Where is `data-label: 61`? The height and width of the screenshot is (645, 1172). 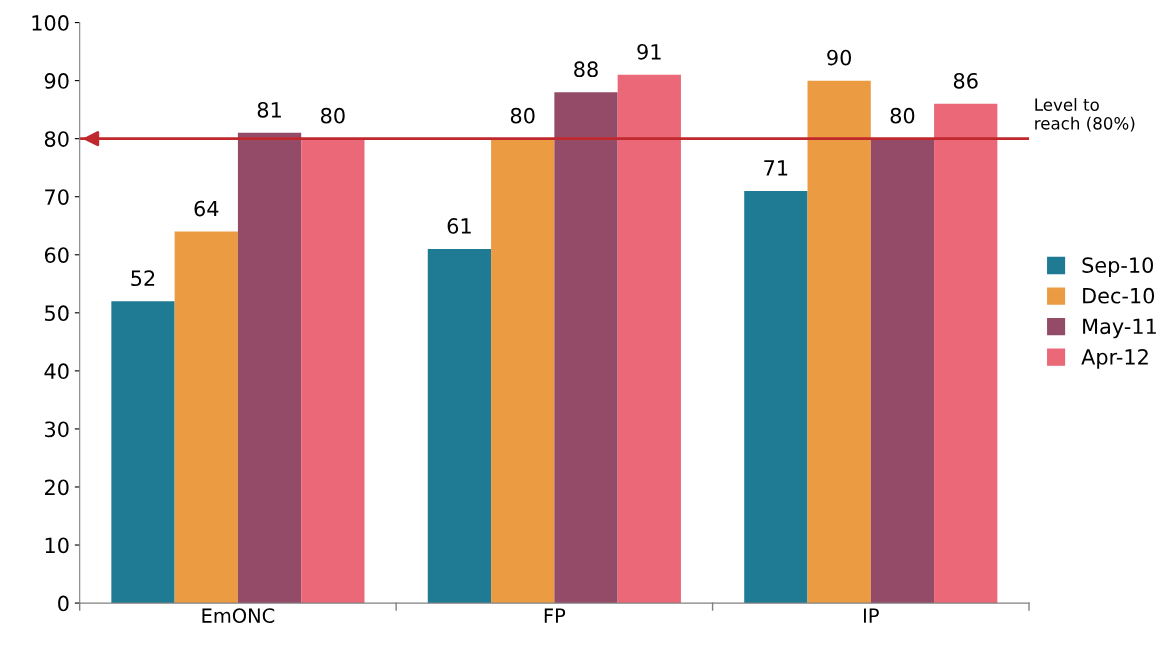
data-label: 61 is located at coordinates (459, 226).